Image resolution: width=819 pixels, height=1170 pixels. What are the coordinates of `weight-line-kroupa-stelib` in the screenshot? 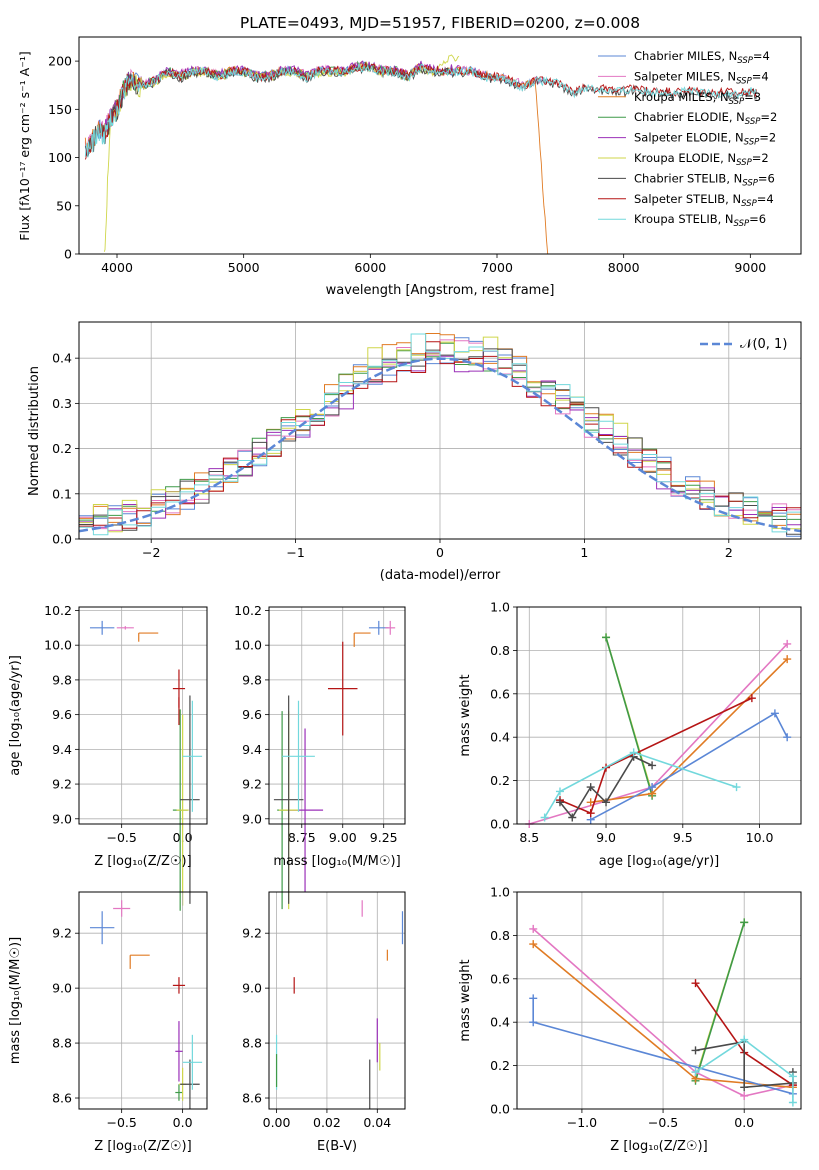 It's located at (744, 1070).